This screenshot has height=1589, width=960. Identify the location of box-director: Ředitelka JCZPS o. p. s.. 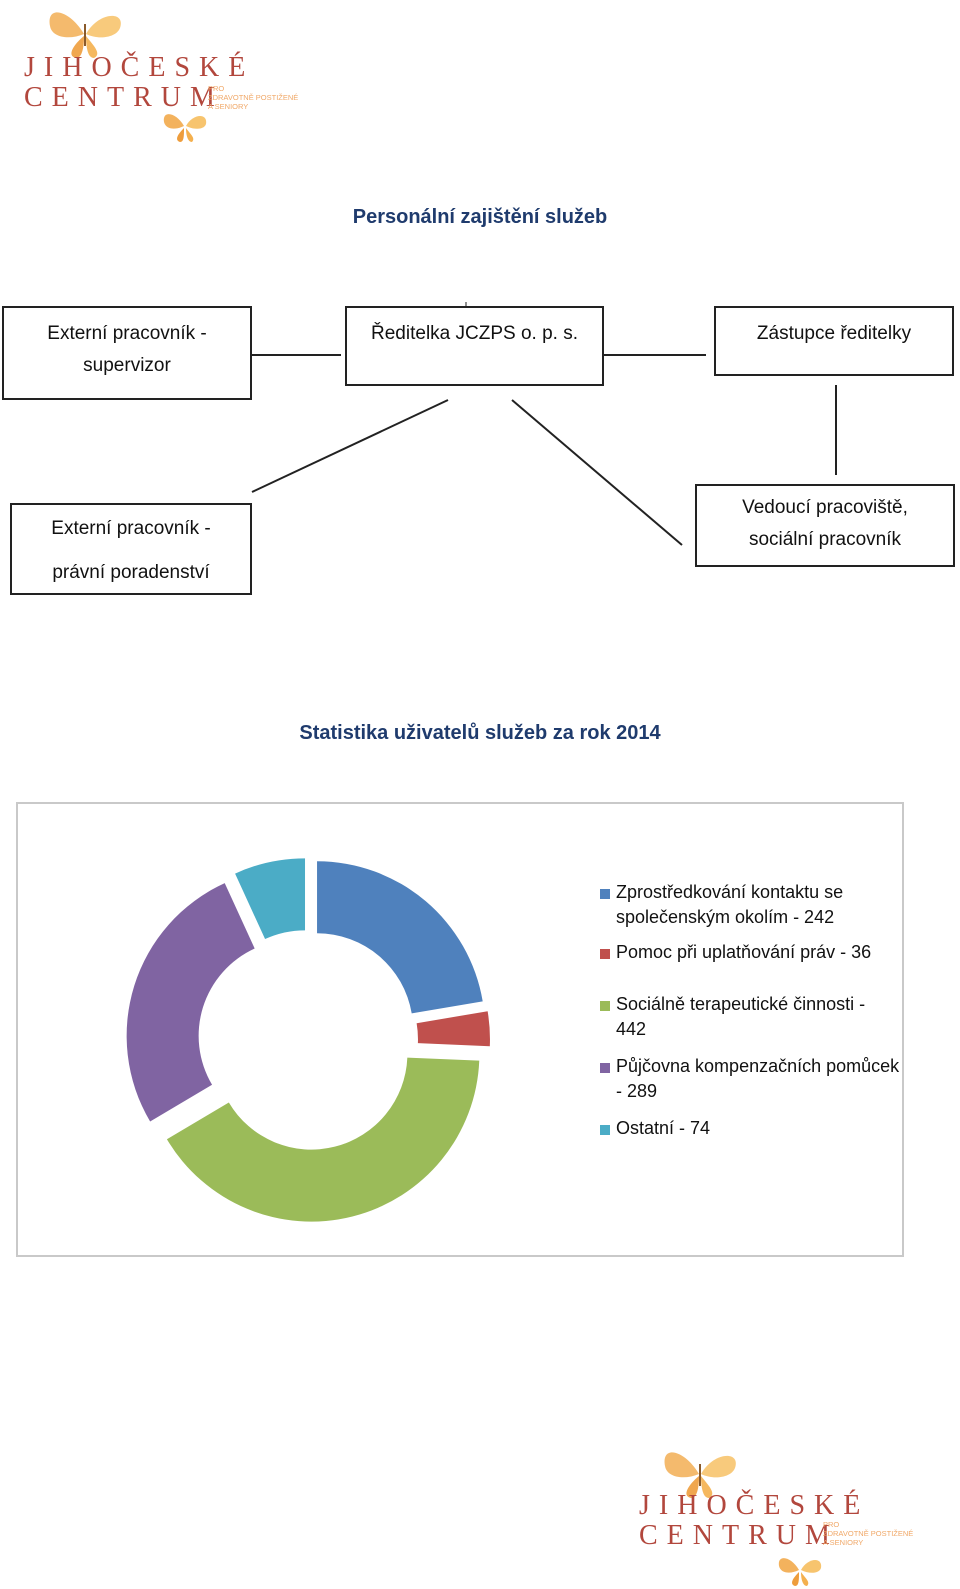
(474, 346).